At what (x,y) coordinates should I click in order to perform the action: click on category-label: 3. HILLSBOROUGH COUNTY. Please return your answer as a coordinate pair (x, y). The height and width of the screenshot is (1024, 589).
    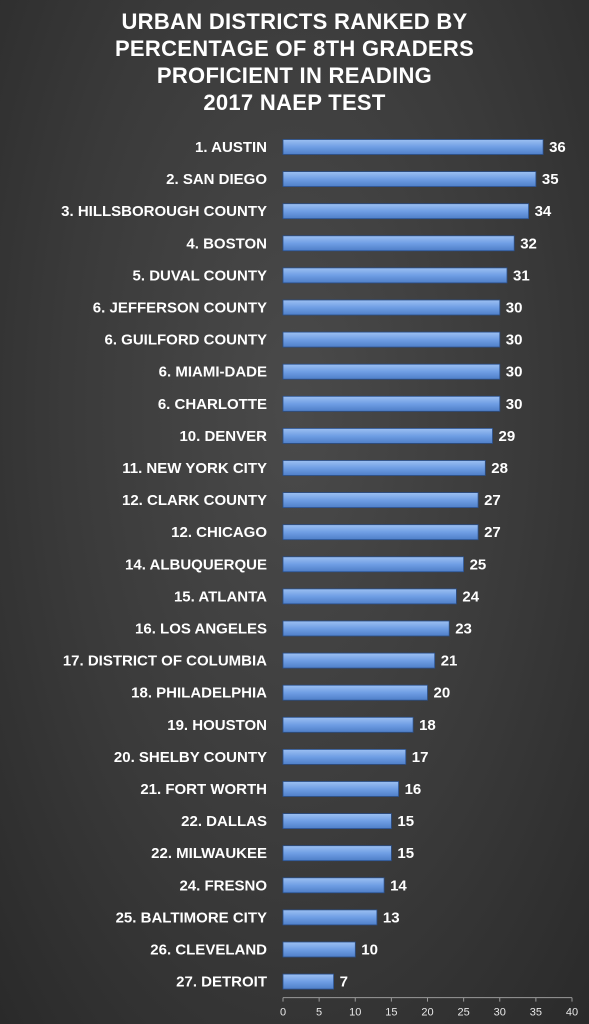
    Looking at the image, I should click on (164, 211).